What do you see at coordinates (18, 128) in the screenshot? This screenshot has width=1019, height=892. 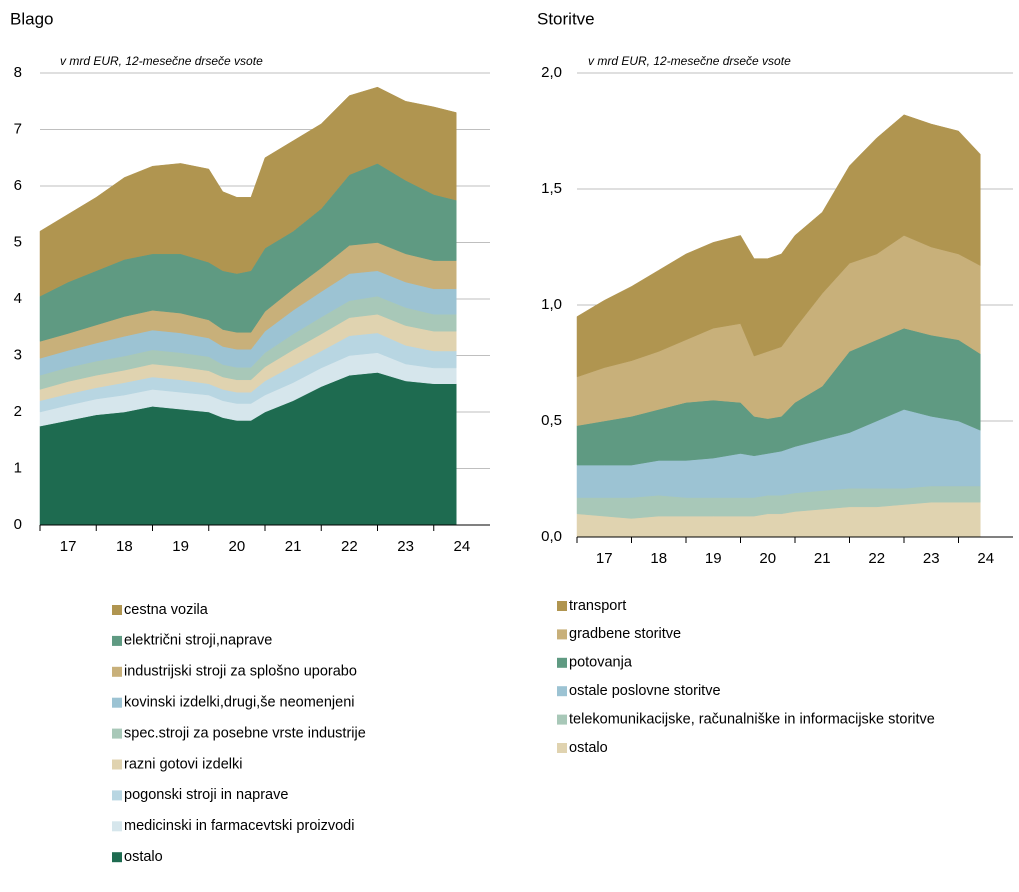 I see `y-tick-label: 7` at bounding box center [18, 128].